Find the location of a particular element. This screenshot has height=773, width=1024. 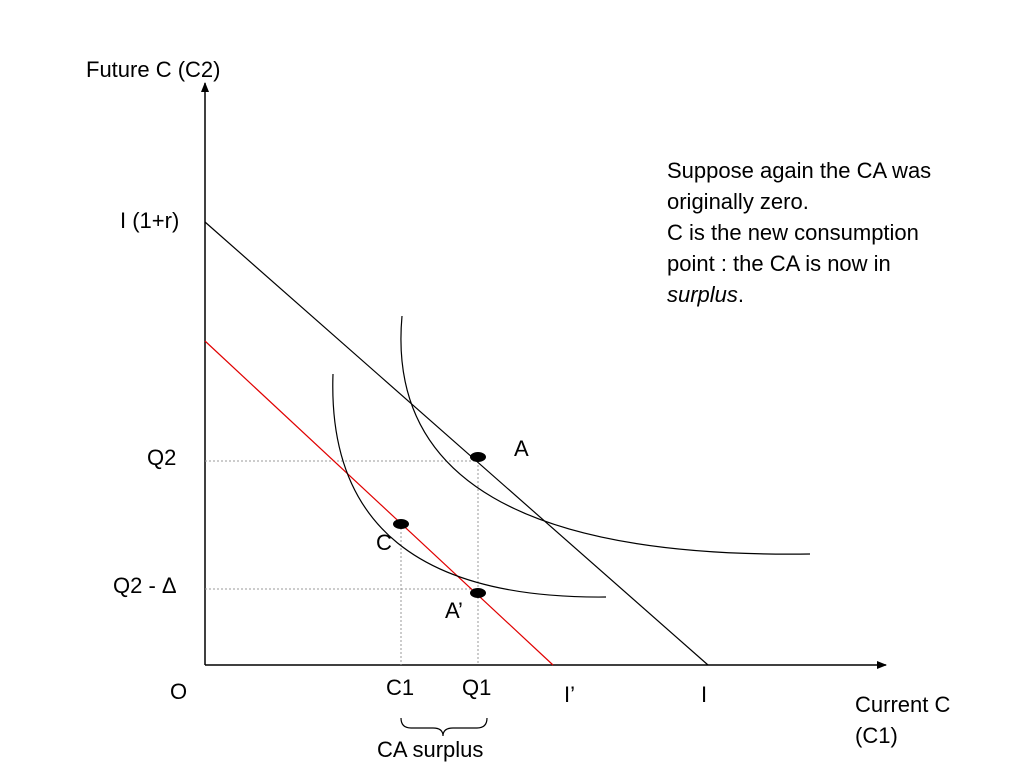

note-line-5: surplus. is located at coordinates (832, 294).